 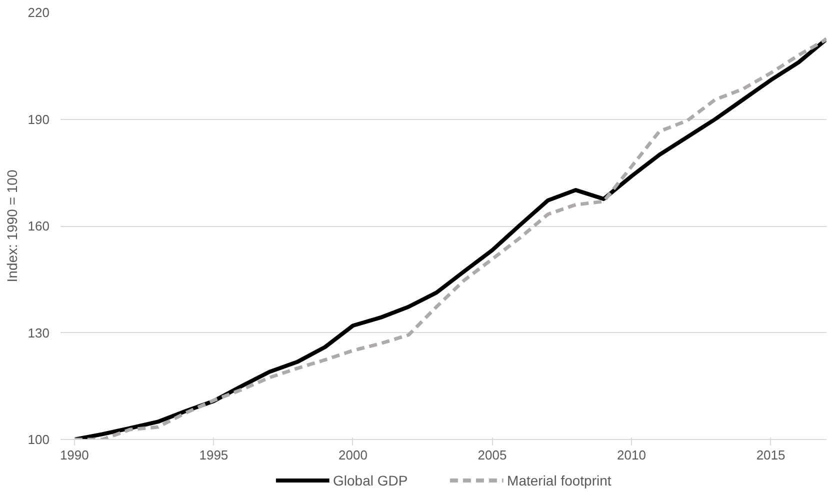 What do you see at coordinates (771, 455) in the screenshot?
I see `x-tick-label: 2015` at bounding box center [771, 455].